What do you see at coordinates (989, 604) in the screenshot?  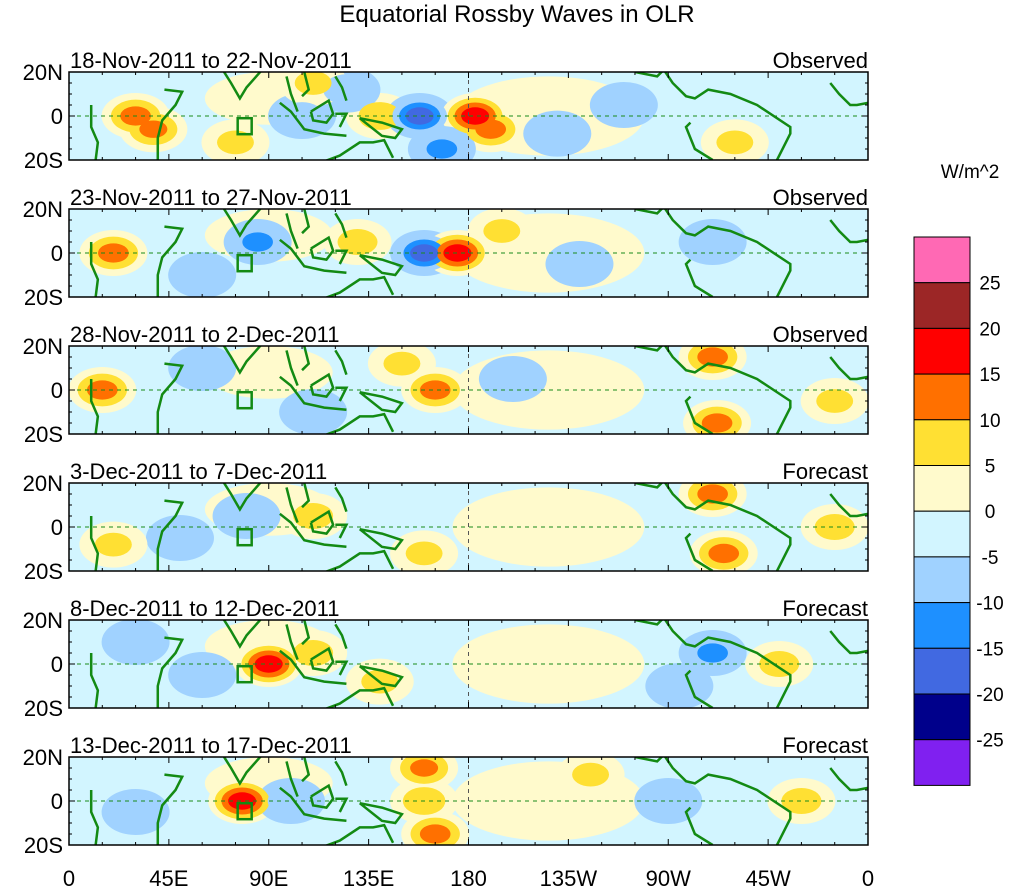 I see `colorbar-label: -10` at bounding box center [989, 604].